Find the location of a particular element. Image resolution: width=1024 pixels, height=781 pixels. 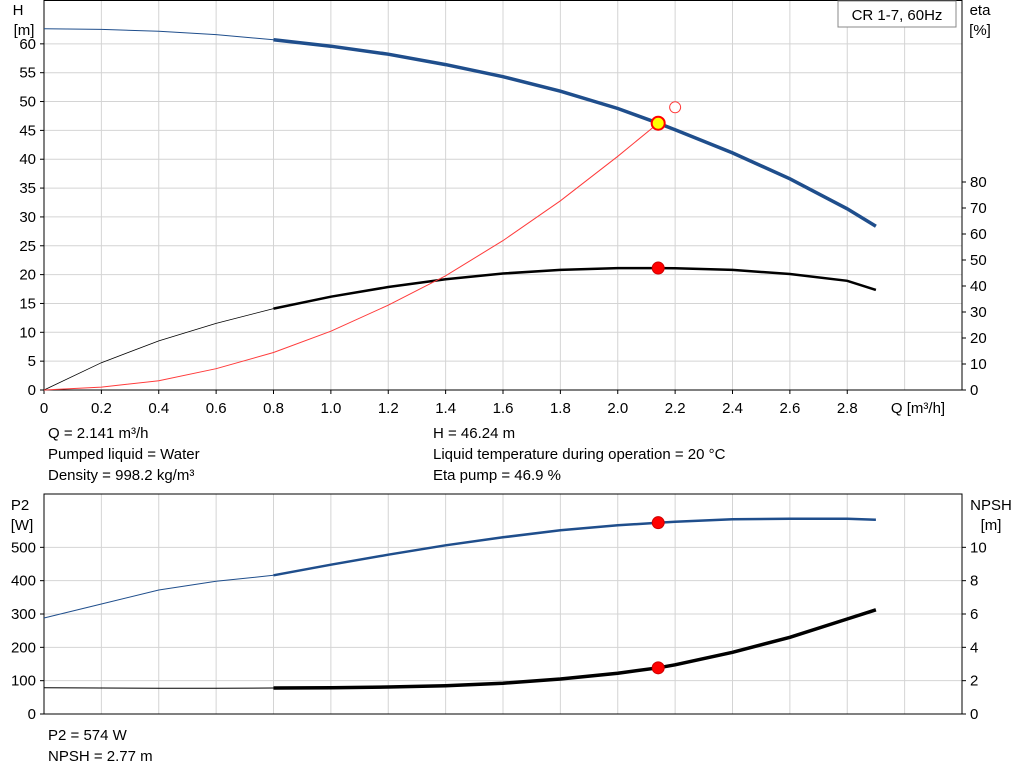

info-pumped-liquid: Pumped liquid = Water is located at coordinates (124, 454).